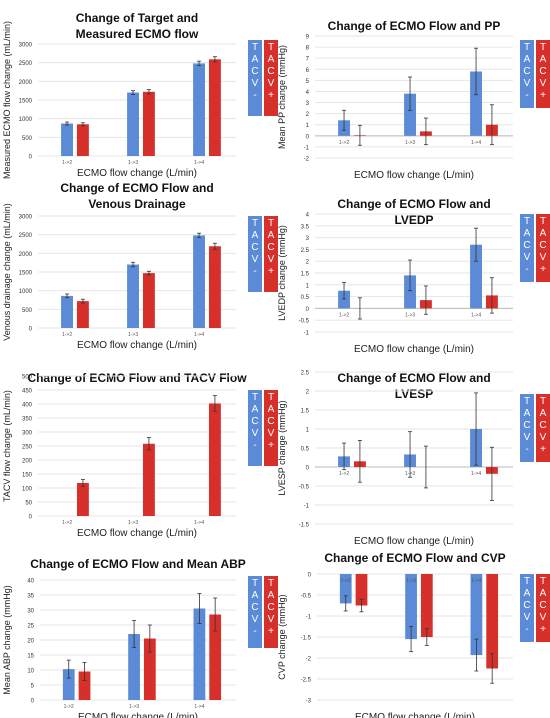 The height and width of the screenshot is (718, 550). I want to click on y-tick-label: -2, so click(309, 660).